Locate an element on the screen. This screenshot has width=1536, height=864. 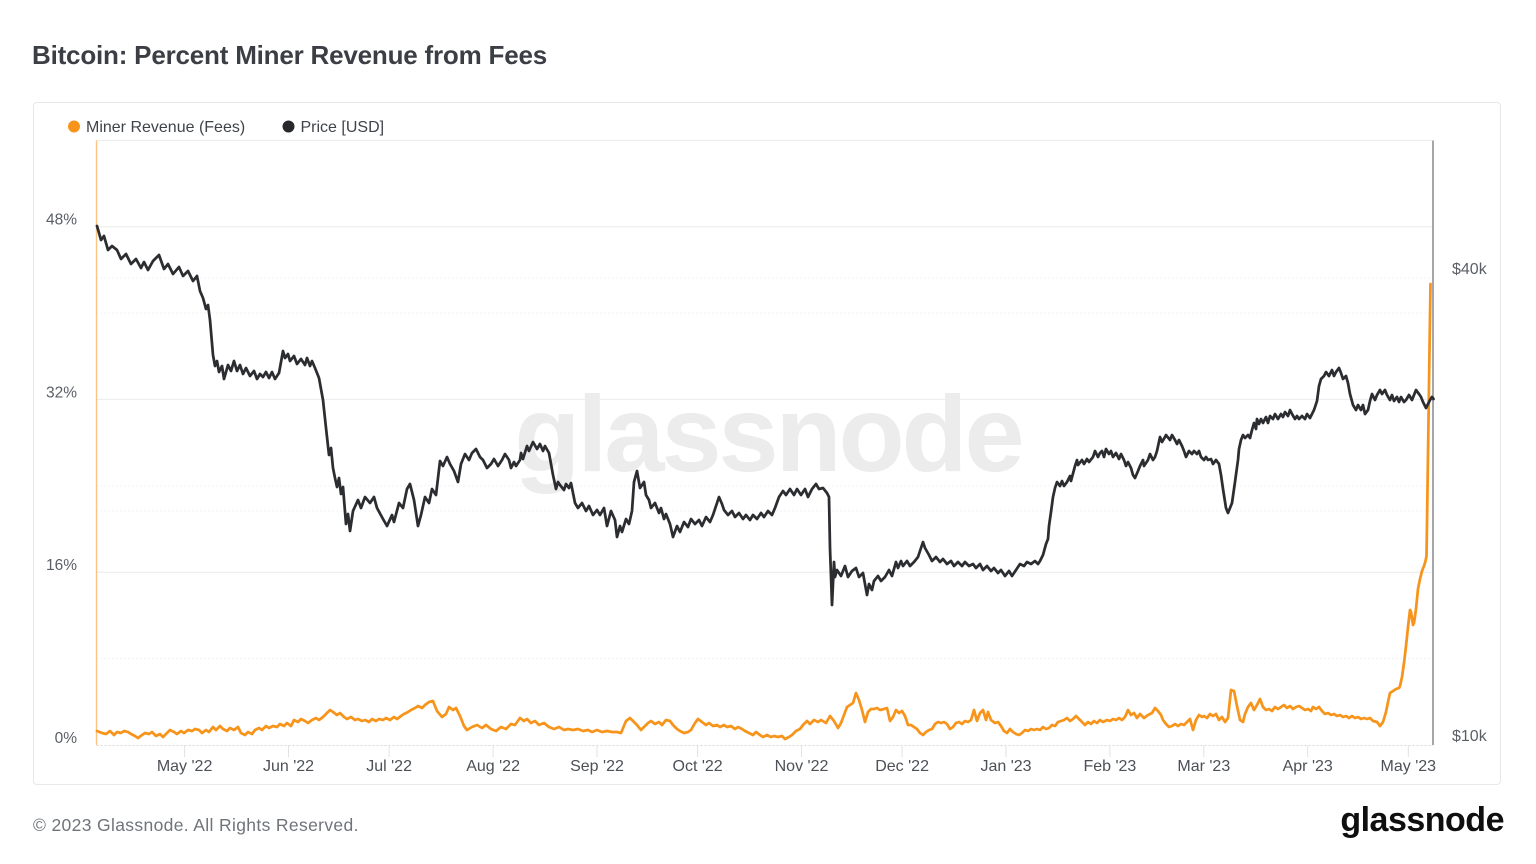
svg-text: Jan '23 is located at coordinates (1005, 766).